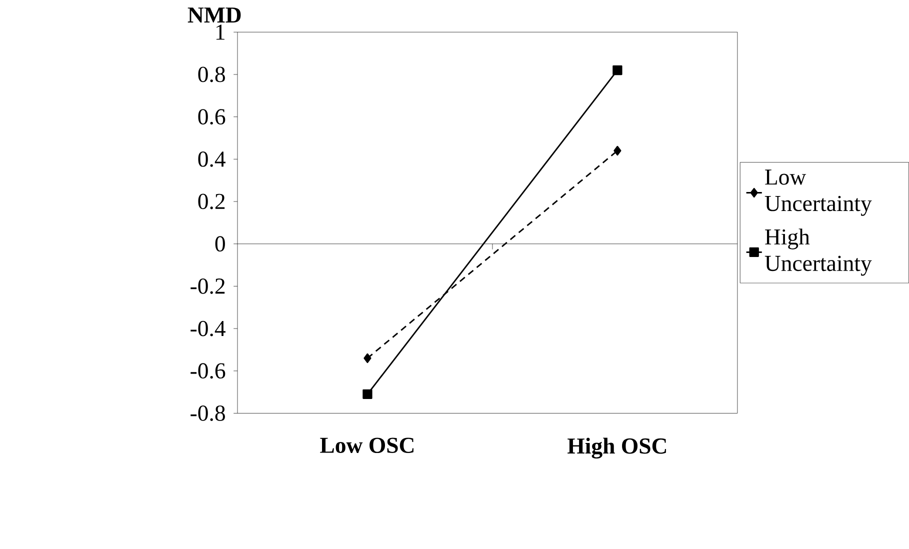 The height and width of the screenshot is (549, 909). I want to click on y-tick-label: -0.4, so click(208, 328).